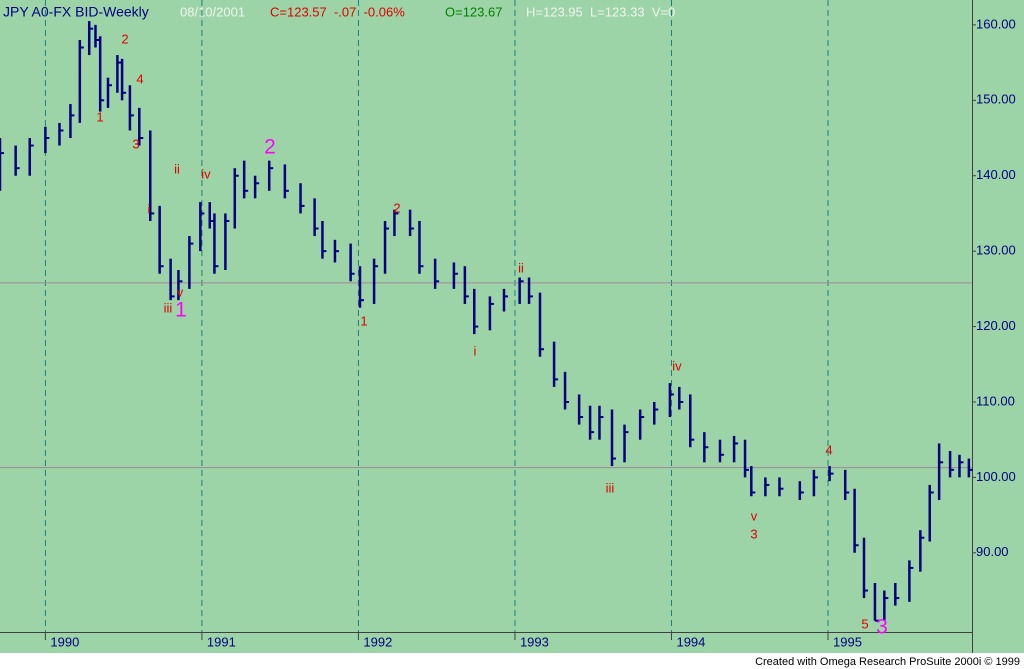 The height and width of the screenshot is (669, 1024). I want to click on footer-strip, so click(512, 661).